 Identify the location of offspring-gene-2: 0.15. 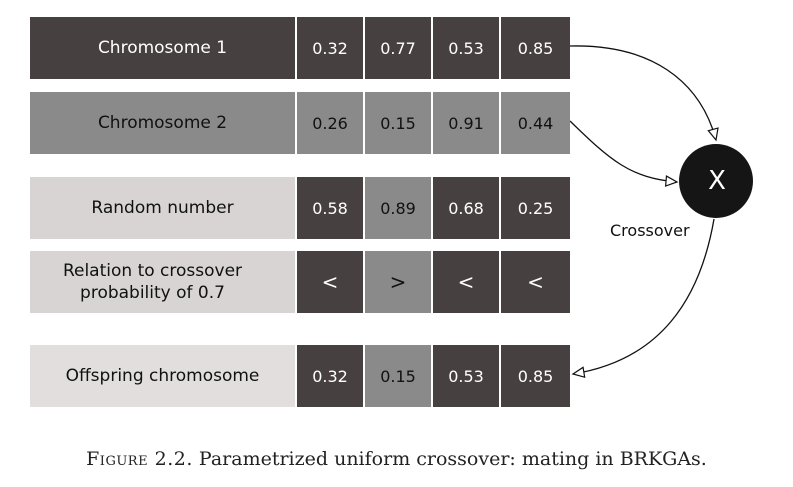
(398, 376).